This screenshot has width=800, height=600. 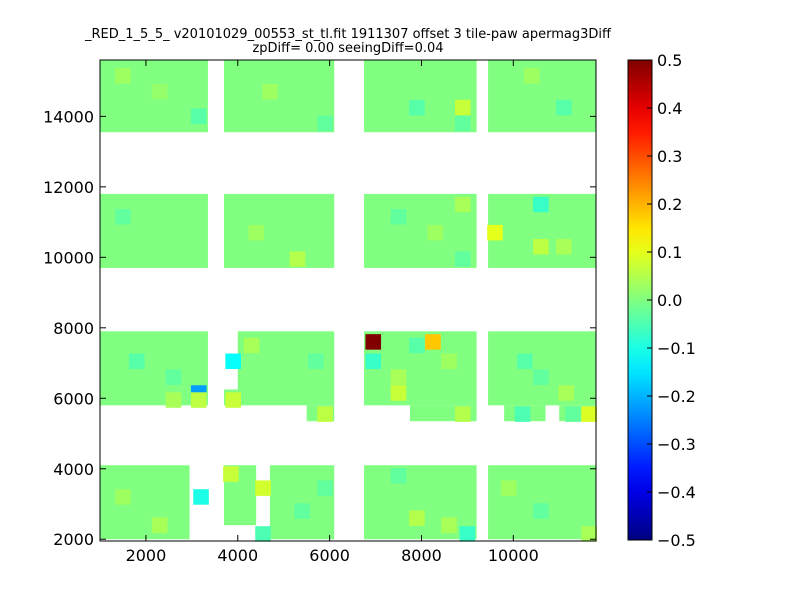 I want to click on y-tick-label: 2000, so click(x=73, y=539).